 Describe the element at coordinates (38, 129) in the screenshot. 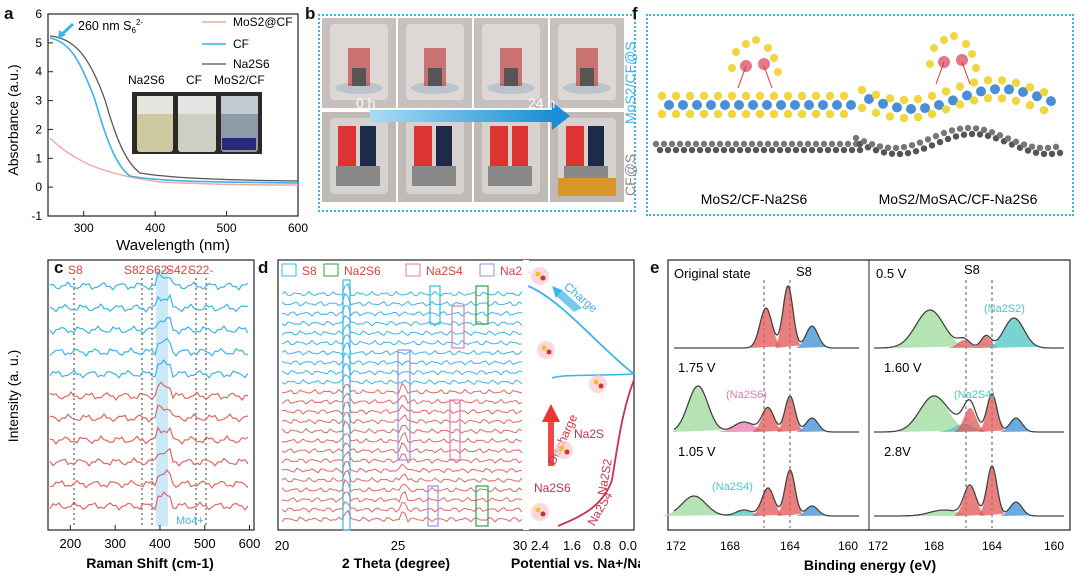

I see `a-ytick: 2` at that location.